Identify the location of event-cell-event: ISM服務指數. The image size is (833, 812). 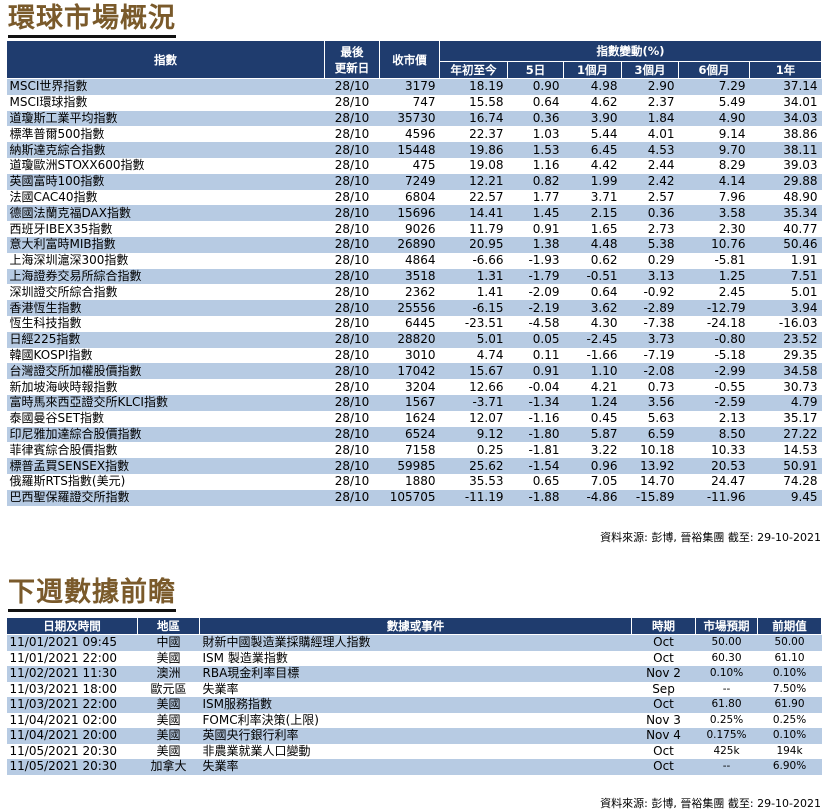
(415, 705).